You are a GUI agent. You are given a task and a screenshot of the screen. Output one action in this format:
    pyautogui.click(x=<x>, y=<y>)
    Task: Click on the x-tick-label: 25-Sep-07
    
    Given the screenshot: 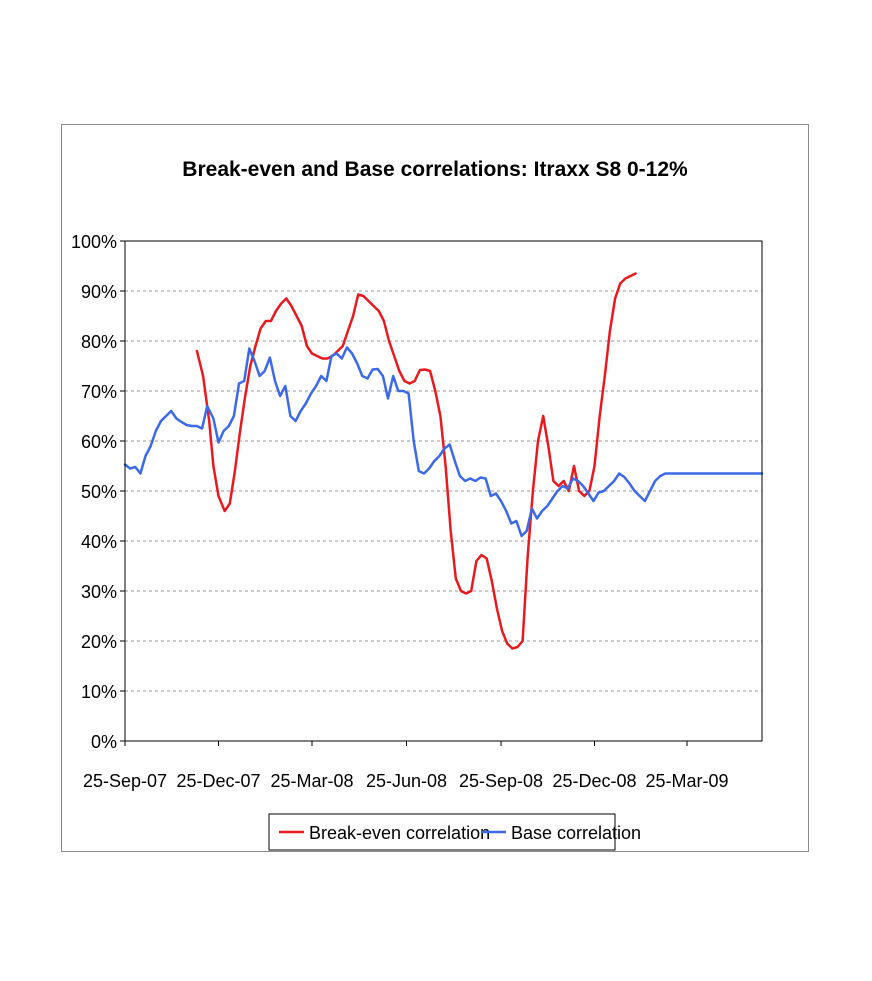 What is the action you would take?
    pyautogui.click(x=125, y=781)
    